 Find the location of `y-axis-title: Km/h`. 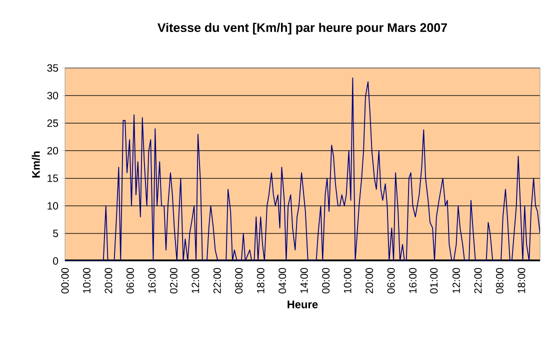

y-axis-title: Km/h is located at coordinates (36, 164).